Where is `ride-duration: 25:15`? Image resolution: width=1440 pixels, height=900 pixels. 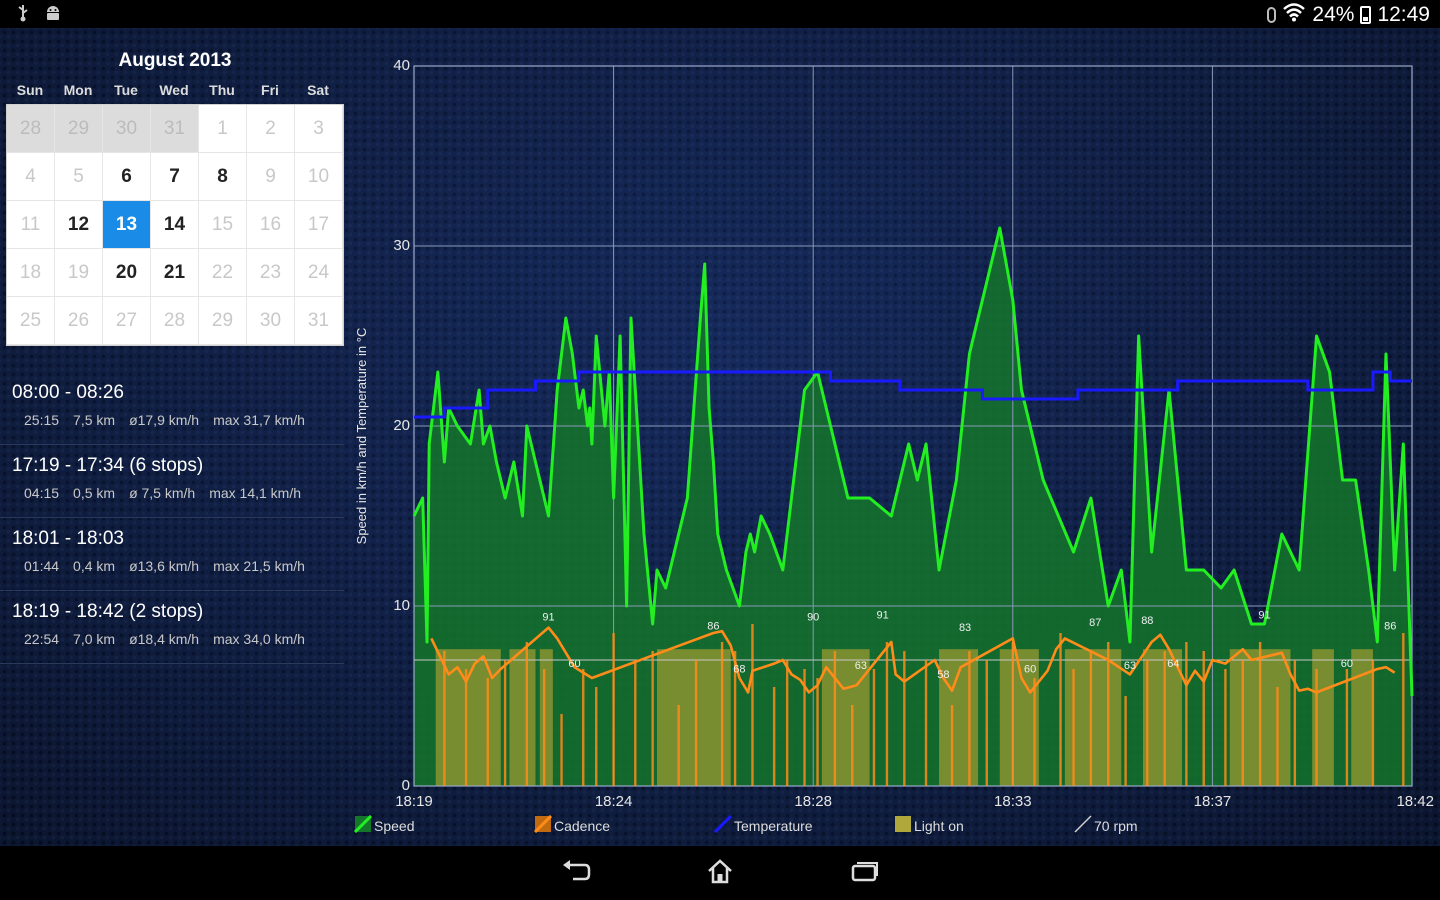 ride-duration: 25:15 is located at coordinates (42, 420).